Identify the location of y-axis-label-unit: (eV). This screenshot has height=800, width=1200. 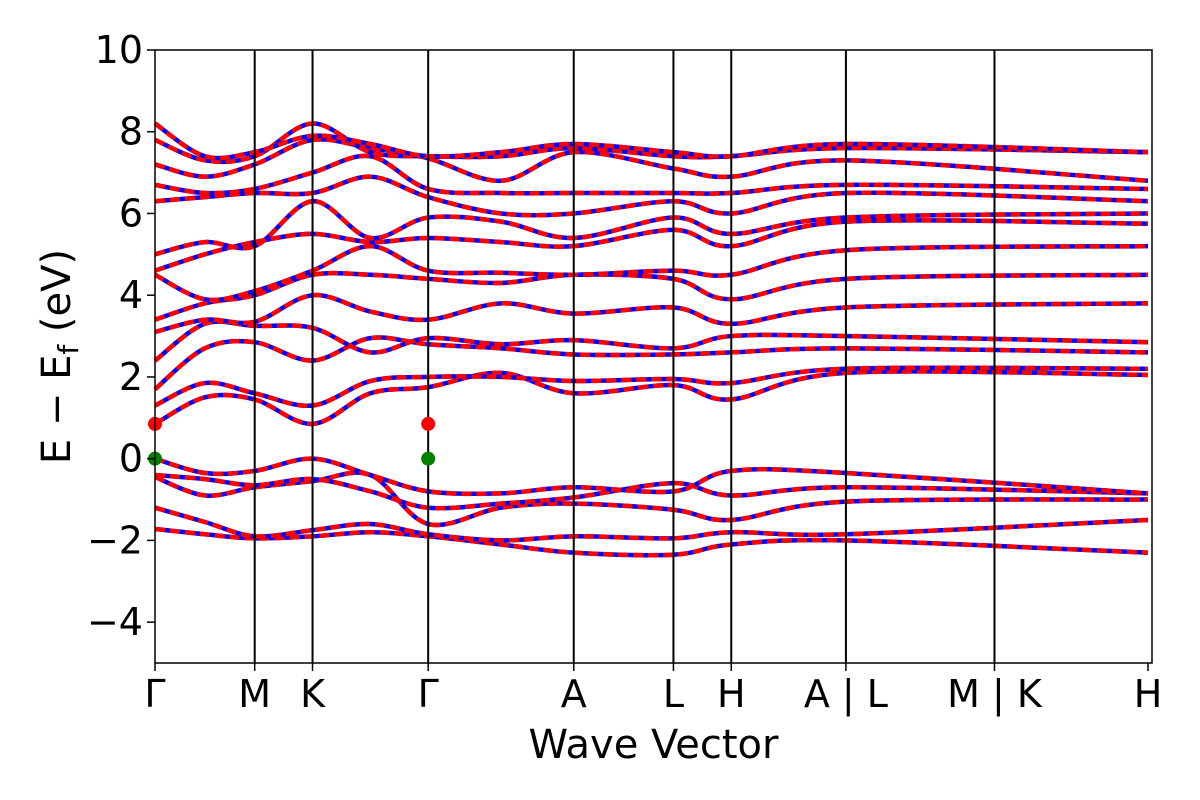
(57, 297).